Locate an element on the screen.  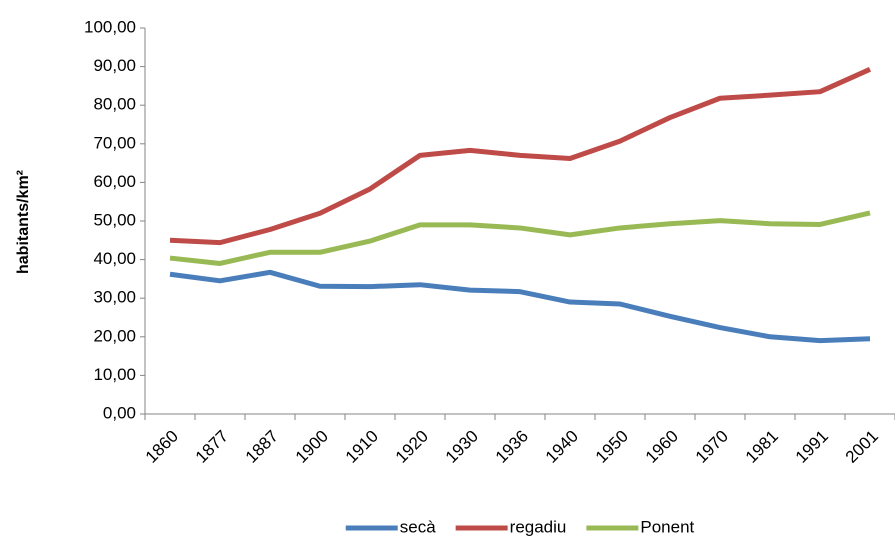
y-tick-label: 100,00 is located at coordinates (110, 26).